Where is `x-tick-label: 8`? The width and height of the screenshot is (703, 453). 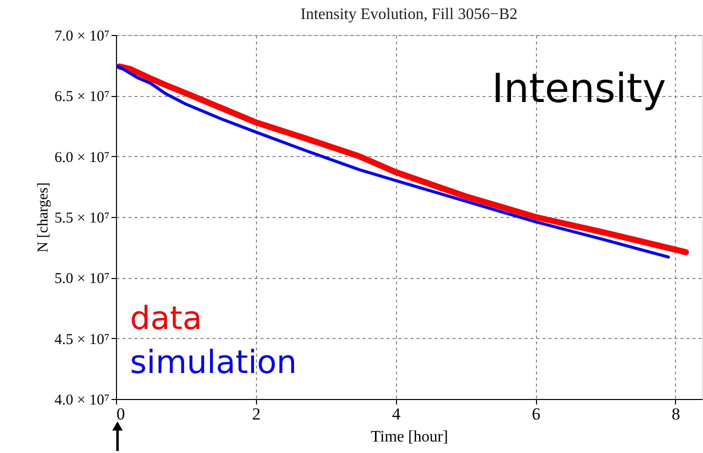 x-tick-label: 8 is located at coordinates (676, 414).